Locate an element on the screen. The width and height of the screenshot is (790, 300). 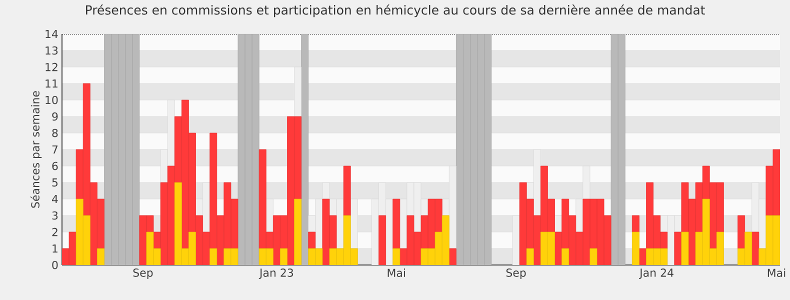
y-tick-label: 5 is located at coordinates (55, 182).